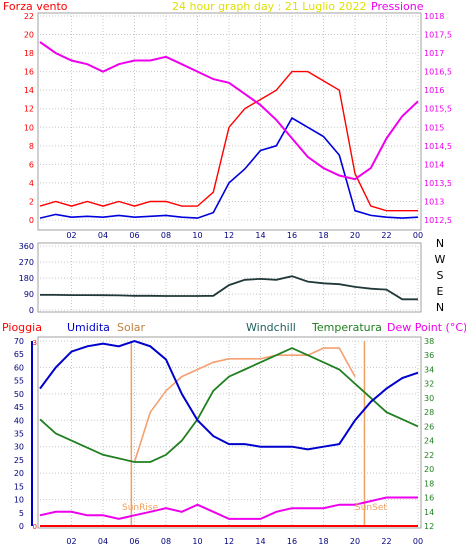  Describe the element at coordinates (434, 53) in the screenshot. I see `pressure-tick-label: 1017` at that location.